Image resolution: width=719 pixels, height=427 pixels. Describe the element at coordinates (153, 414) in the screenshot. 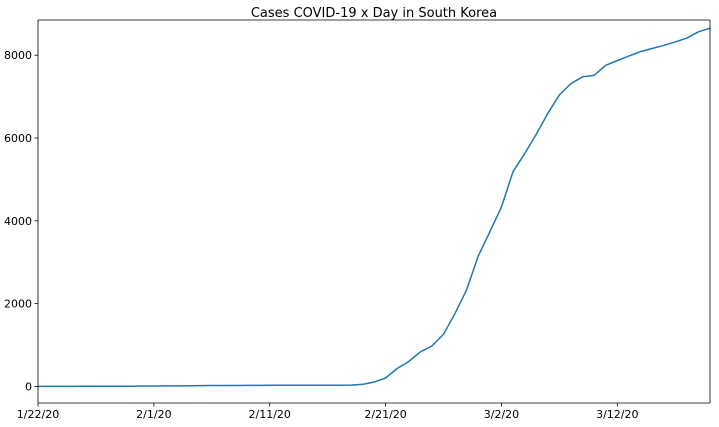

I see `x-tick-label: 2/1/20` at that location.